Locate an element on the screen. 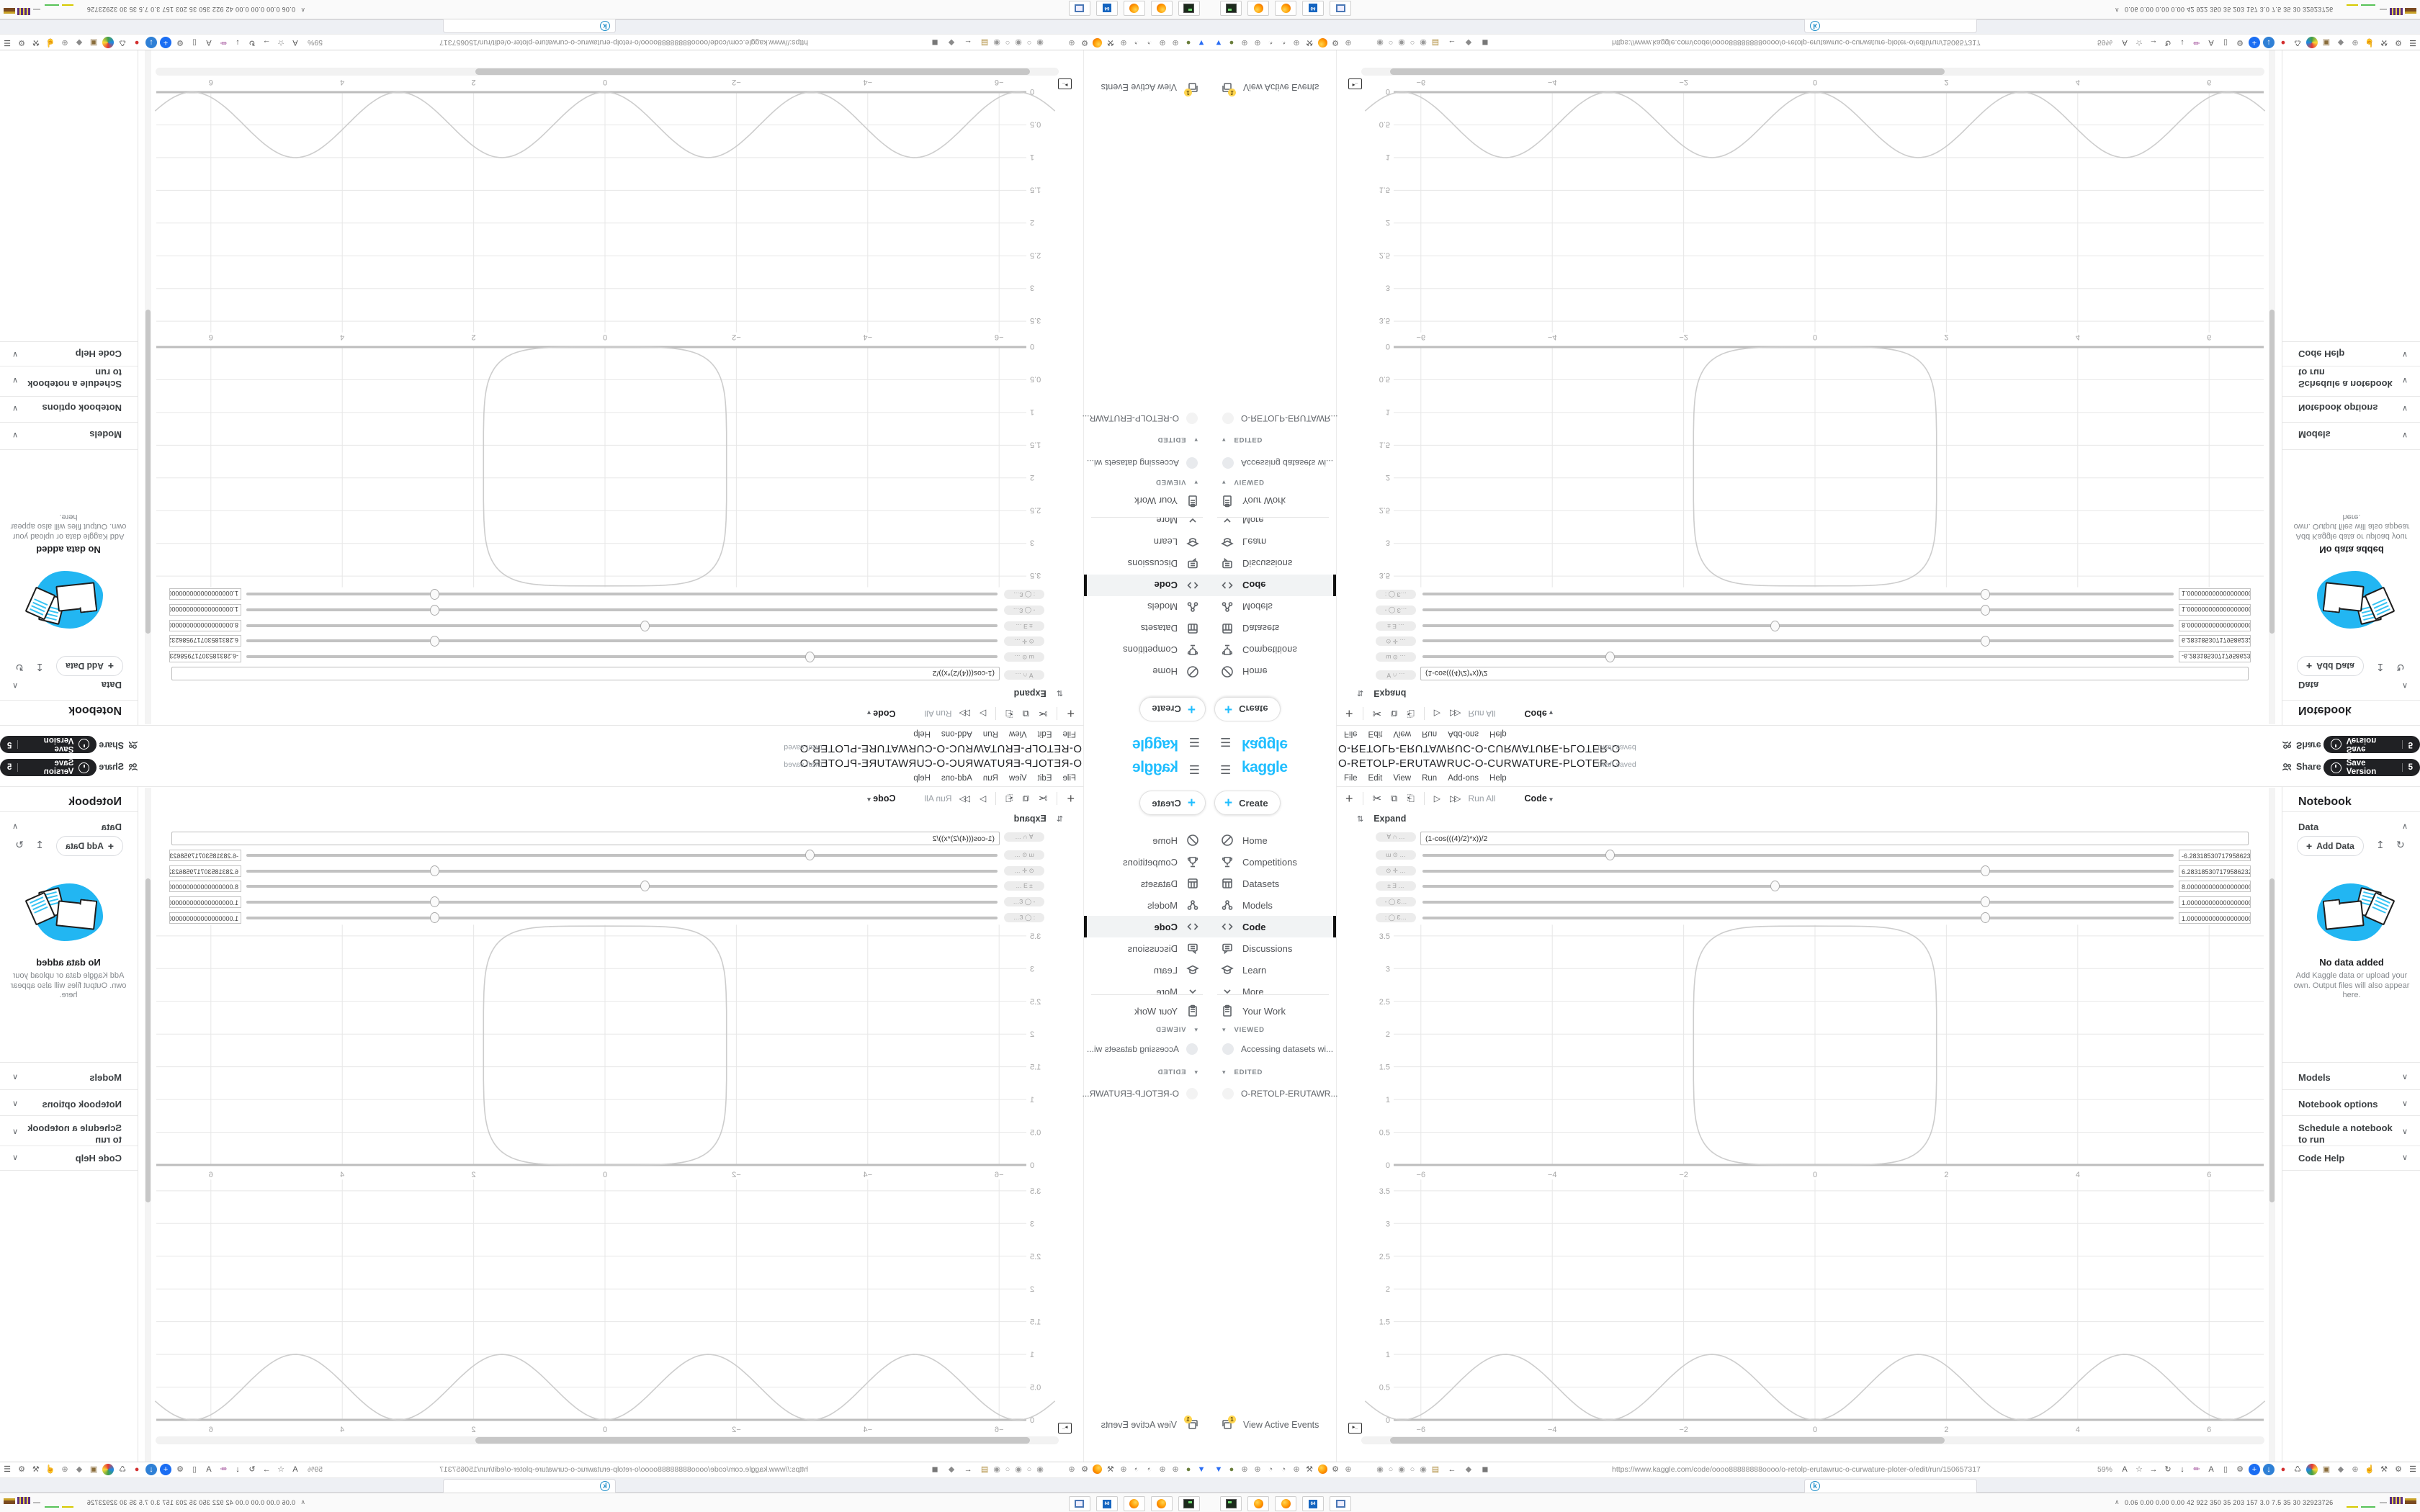  section-schedule: Schedule a notebook to run is located at coordinates (74, 1133).